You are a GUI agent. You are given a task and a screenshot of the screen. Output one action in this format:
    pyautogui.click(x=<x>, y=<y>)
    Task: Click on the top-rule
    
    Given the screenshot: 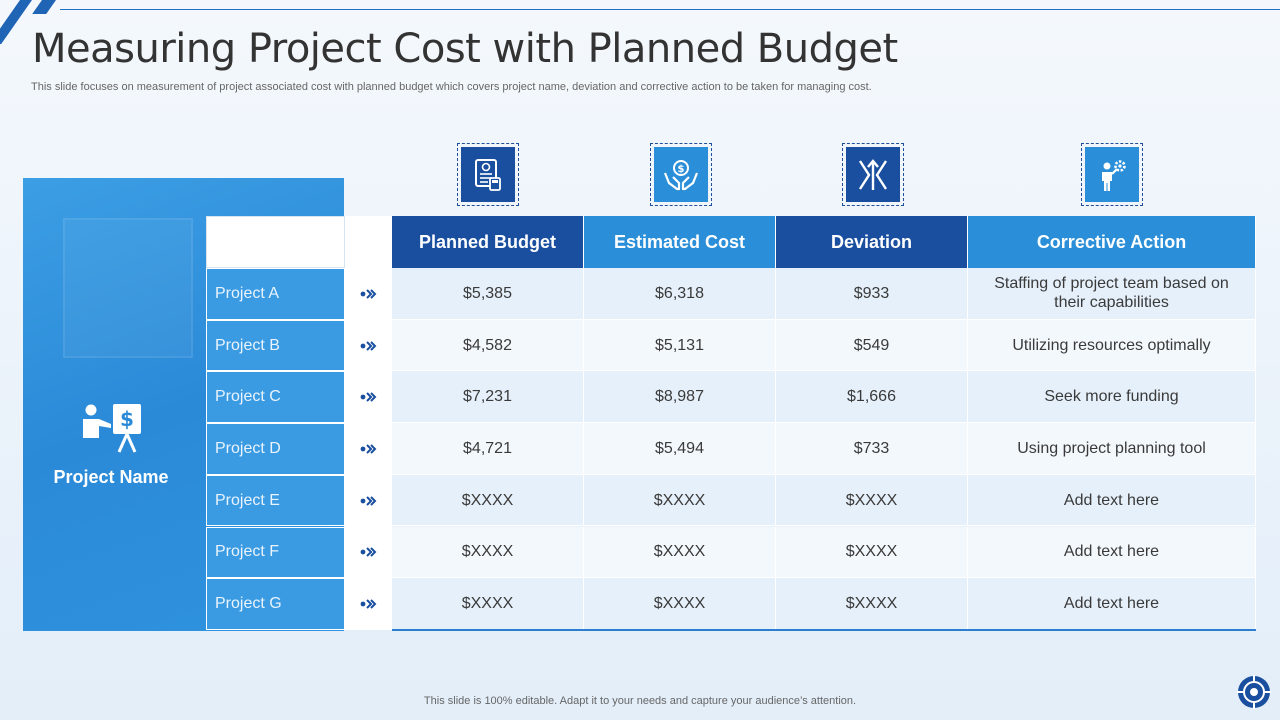 What is the action you would take?
    pyautogui.click(x=670, y=9)
    